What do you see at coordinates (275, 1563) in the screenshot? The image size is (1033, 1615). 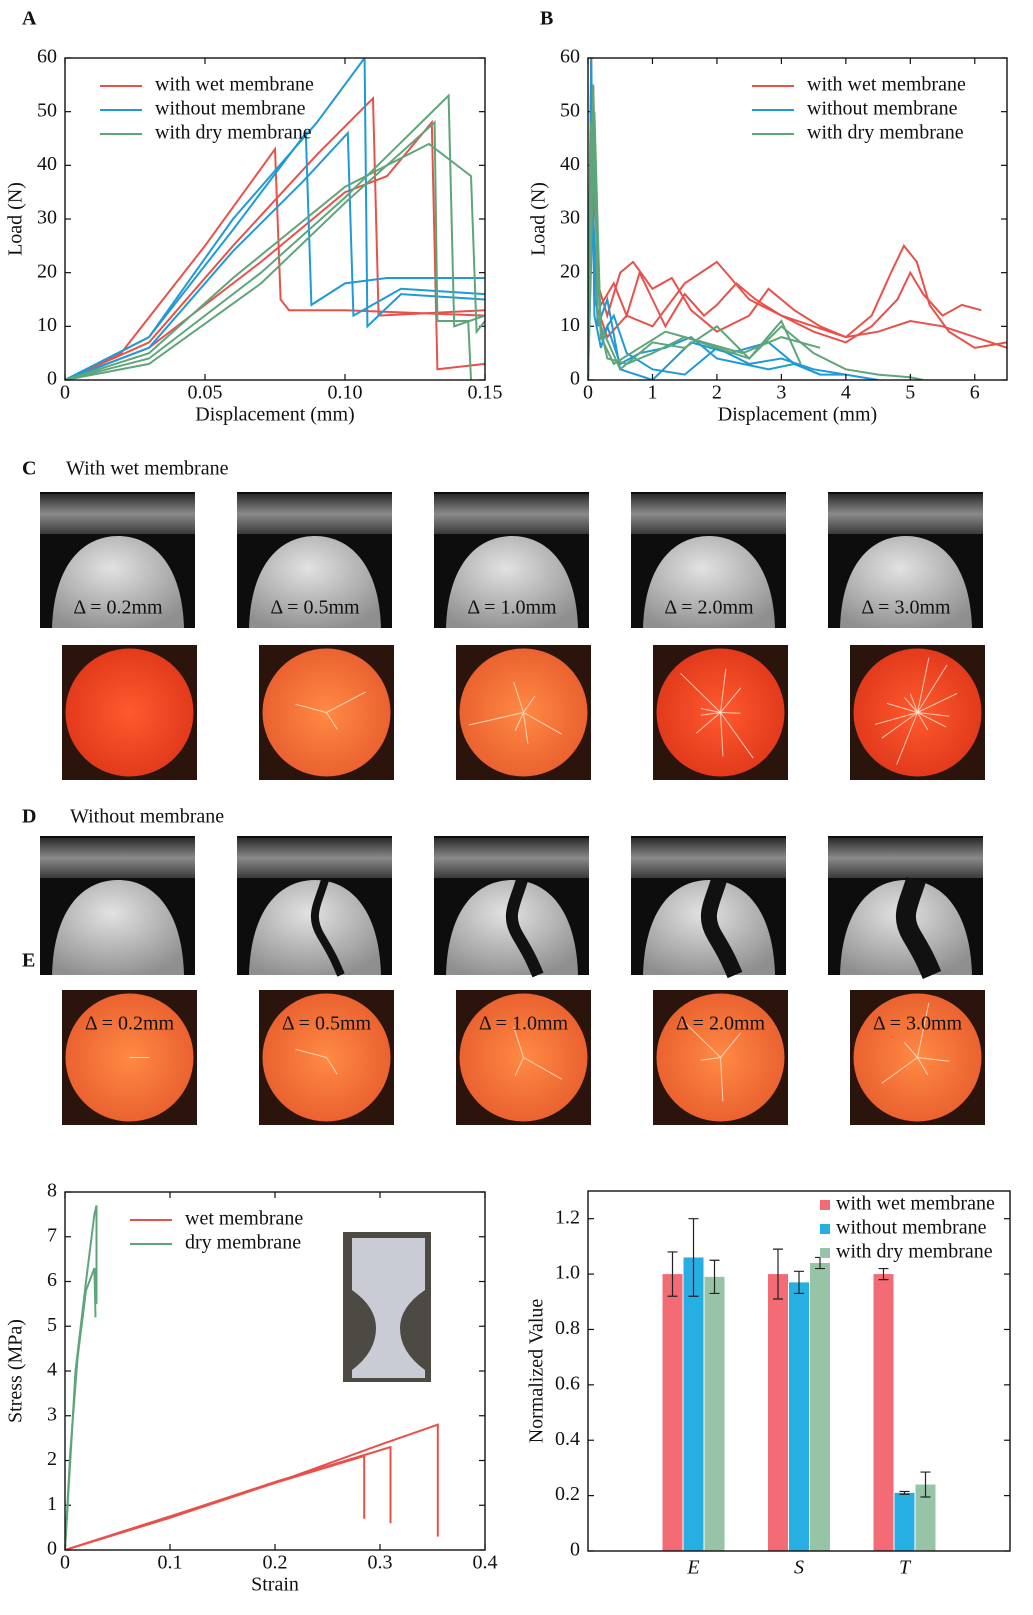 I see `x-tick-label: 0.2` at bounding box center [275, 1563].